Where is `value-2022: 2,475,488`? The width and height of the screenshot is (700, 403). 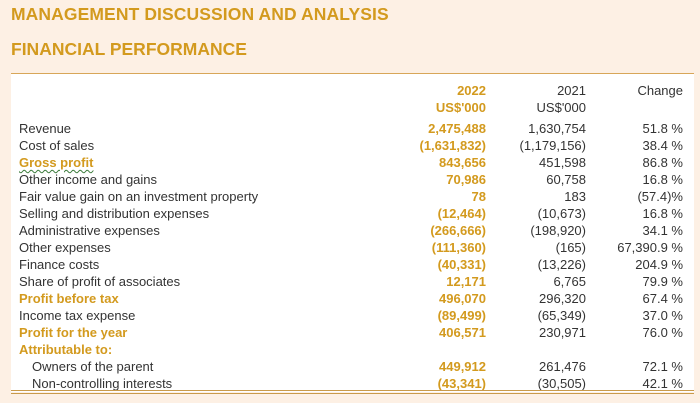 value-2022: 2,475,488 is located at coordinates (457, 128).